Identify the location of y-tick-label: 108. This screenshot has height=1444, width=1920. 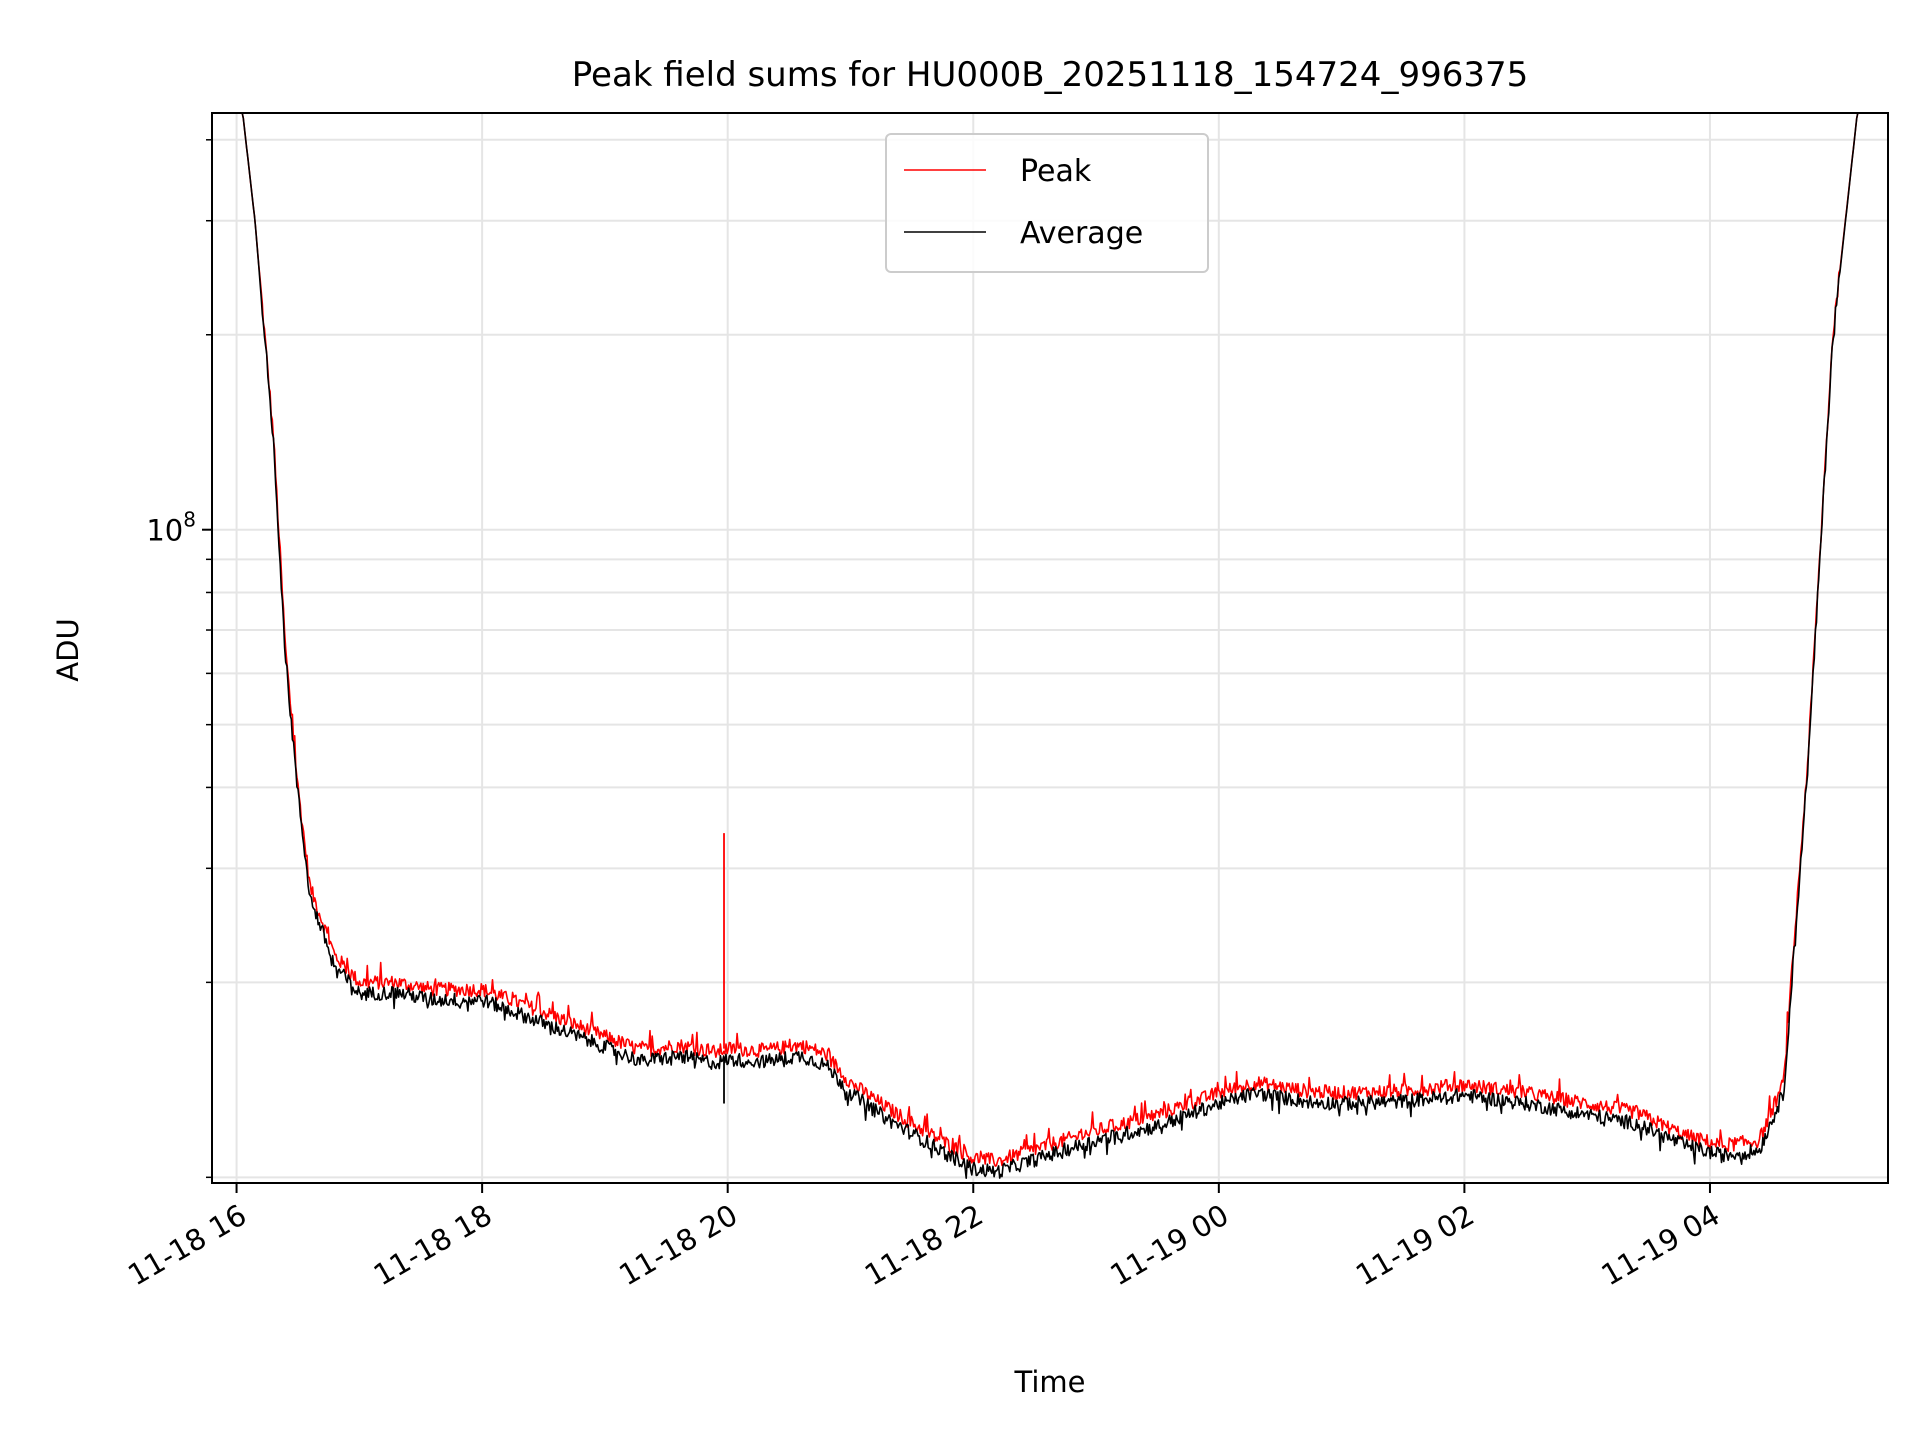
(171, 528).